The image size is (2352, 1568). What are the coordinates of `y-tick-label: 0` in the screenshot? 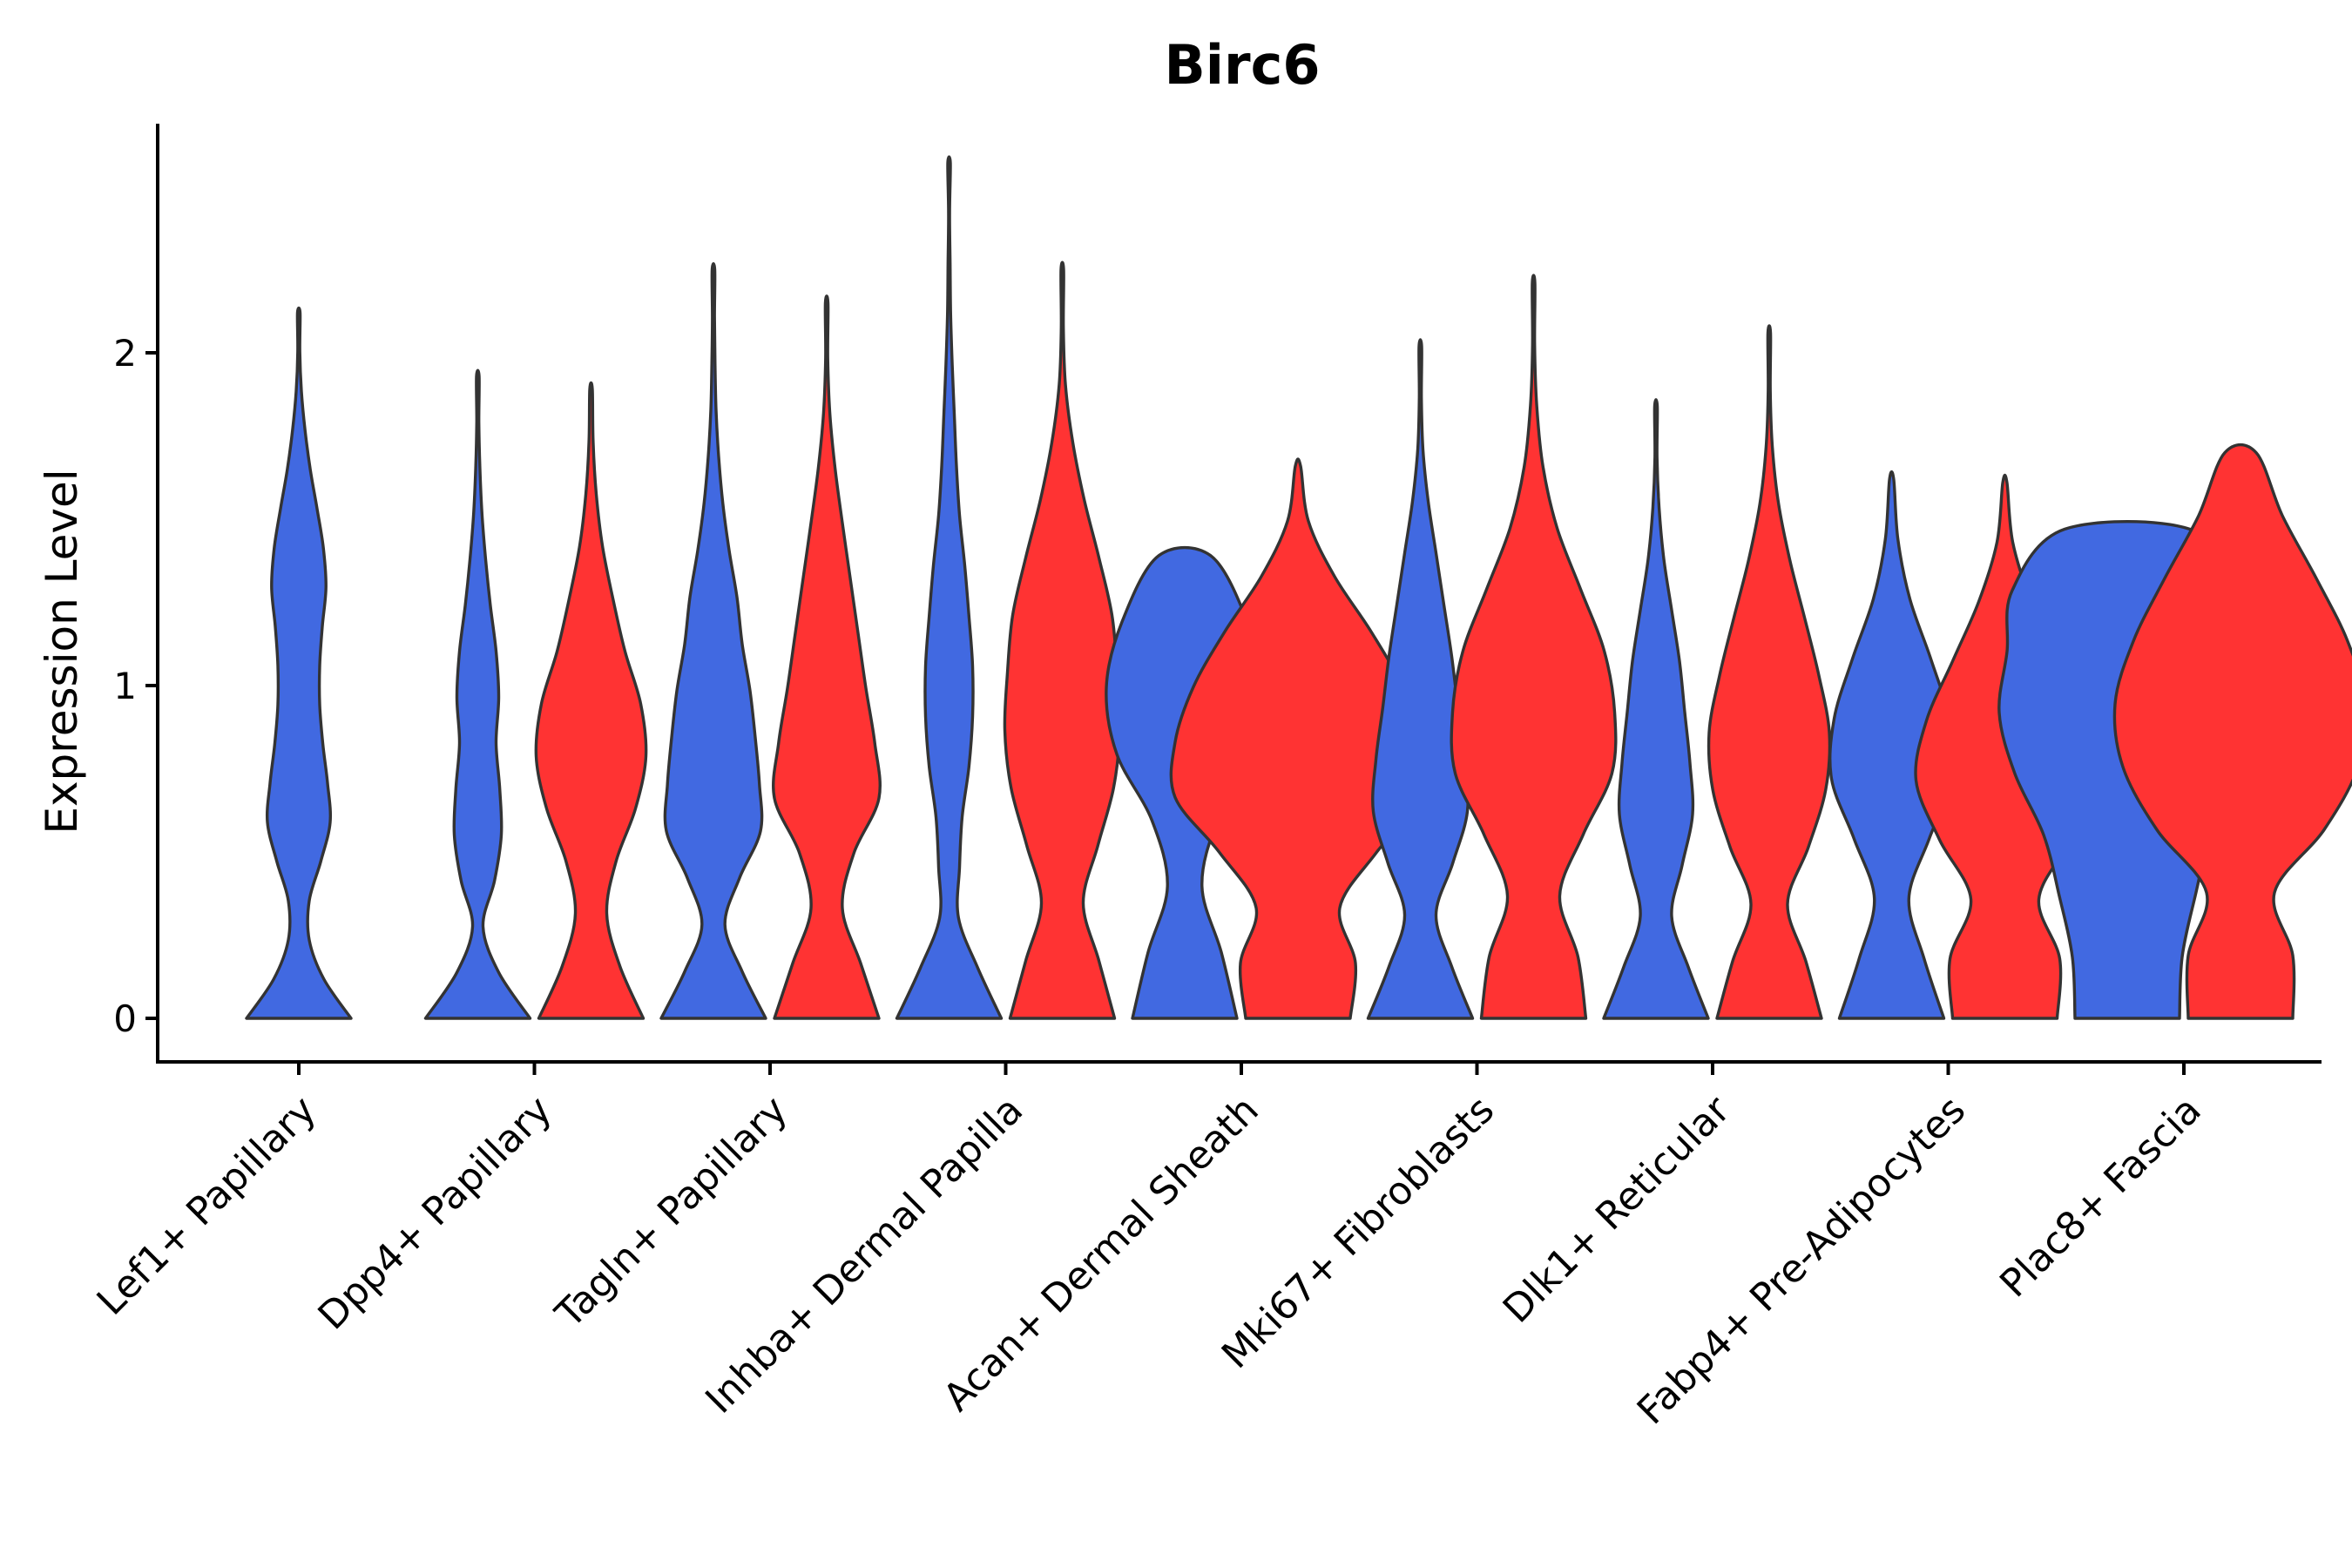 It's located at (125, 1018).